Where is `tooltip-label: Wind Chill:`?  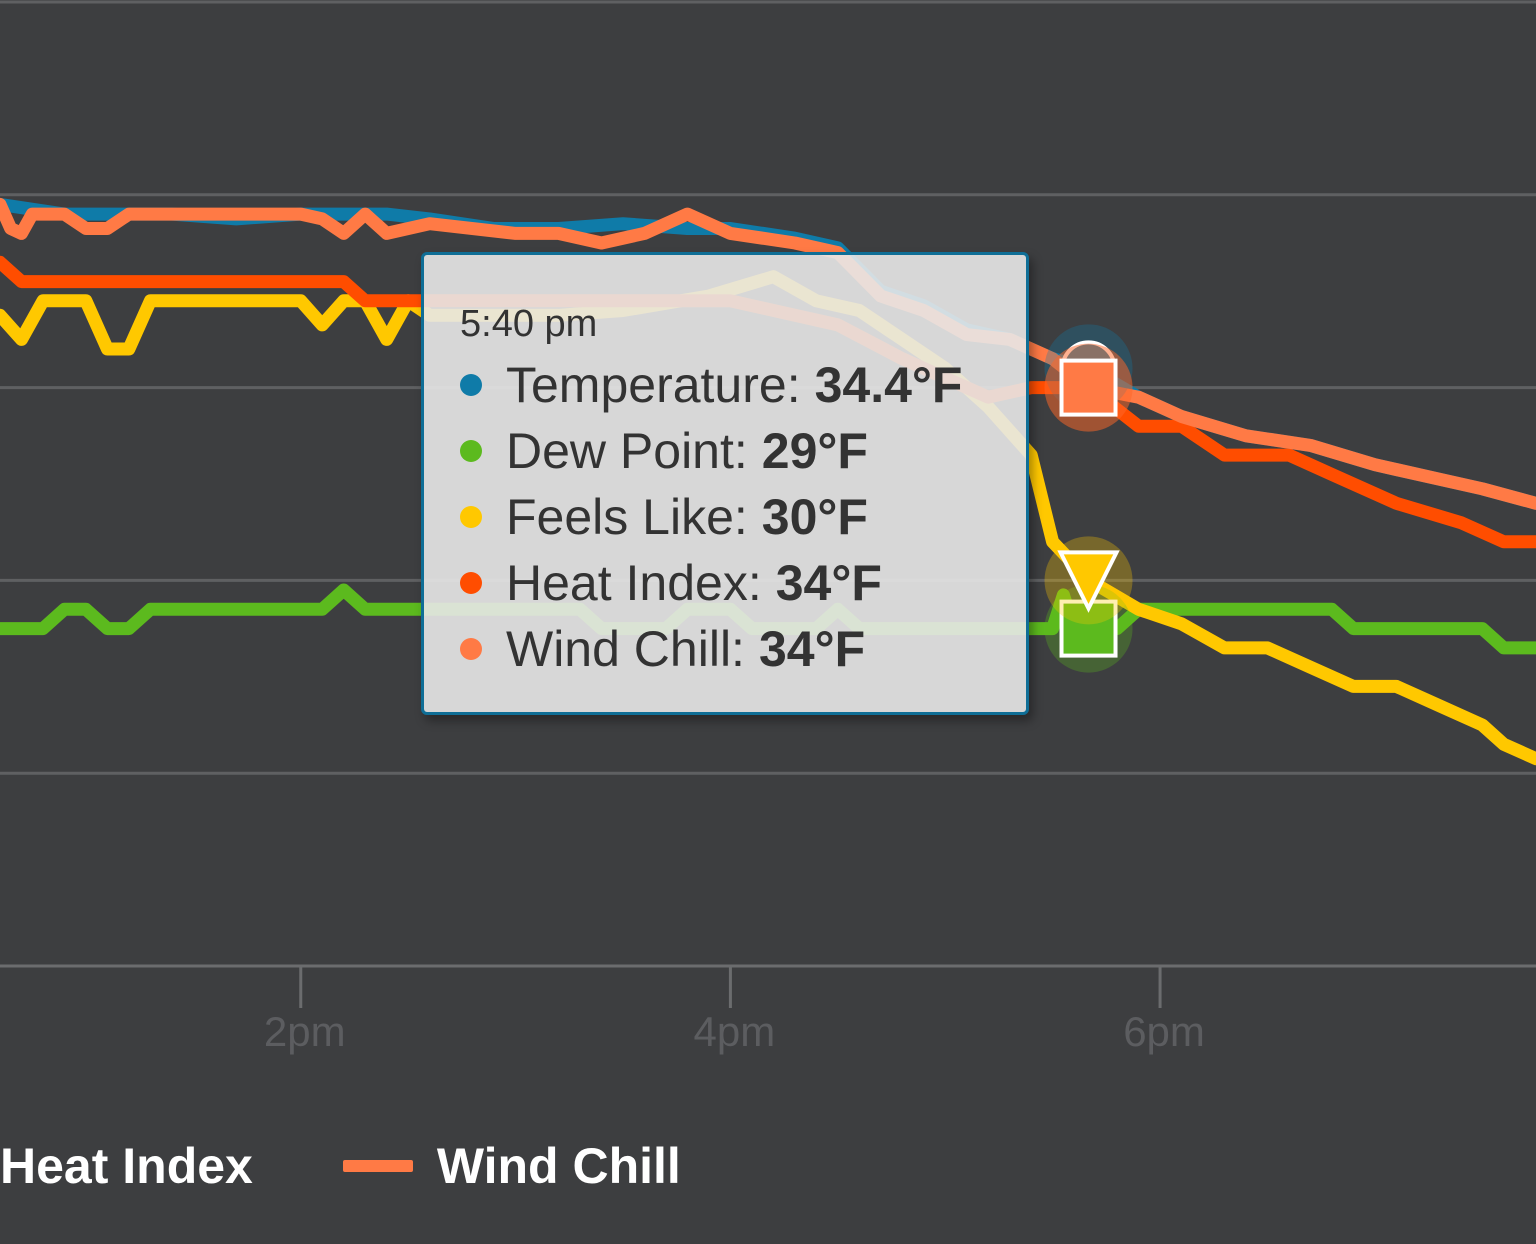 tooltip-label: Wind Chill: is located at coordinates (625, 649).